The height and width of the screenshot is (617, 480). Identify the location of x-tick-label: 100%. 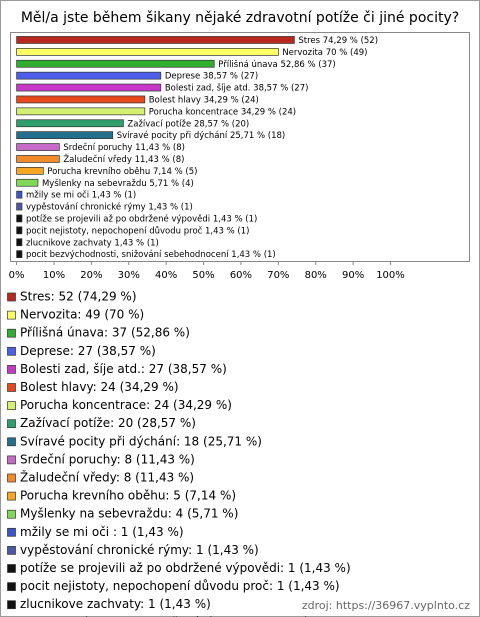
(390, 275).